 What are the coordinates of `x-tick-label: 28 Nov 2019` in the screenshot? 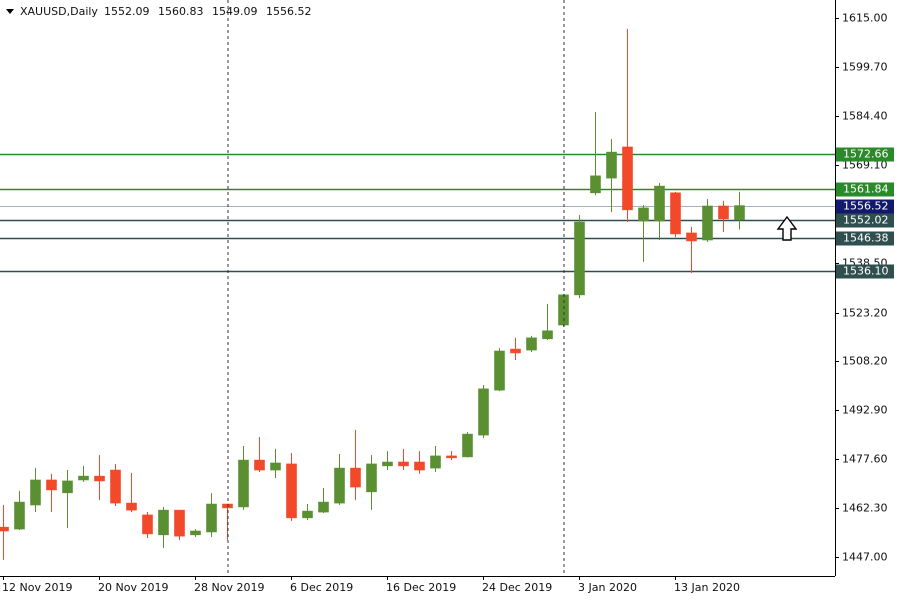 It's located at (229, 587).